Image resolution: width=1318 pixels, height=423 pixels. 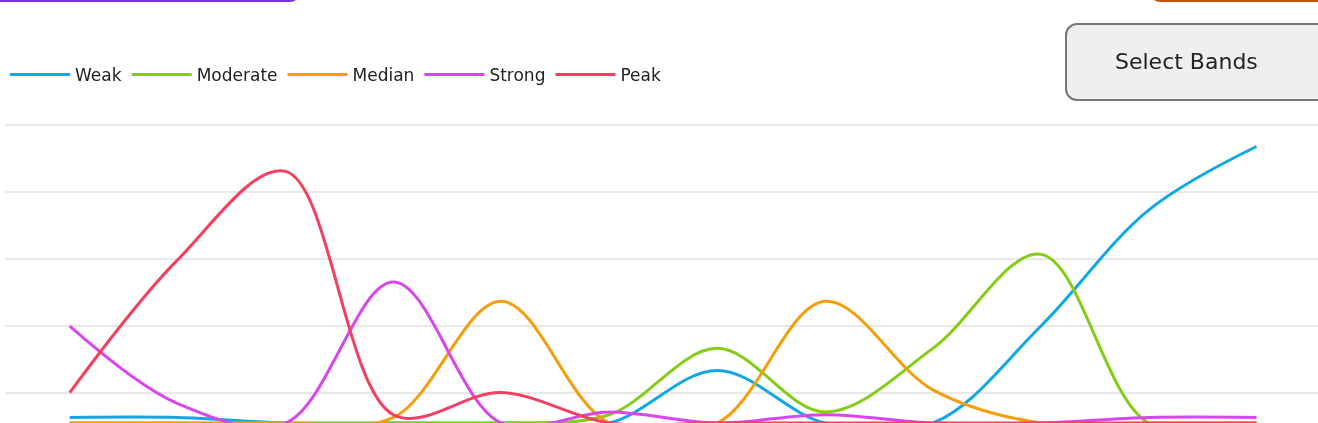 What do you see at coordinates (1191, 62) in the screenshot?
I see `text: Select Bands` at bounding box center [1191, 62].